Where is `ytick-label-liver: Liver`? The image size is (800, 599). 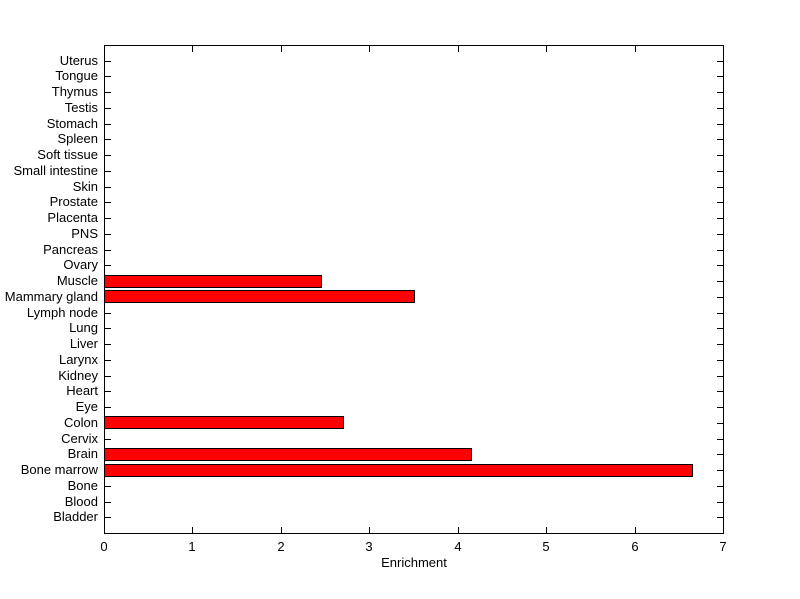 ytick-label-liver: Liver is located at coordinates (83, 343).